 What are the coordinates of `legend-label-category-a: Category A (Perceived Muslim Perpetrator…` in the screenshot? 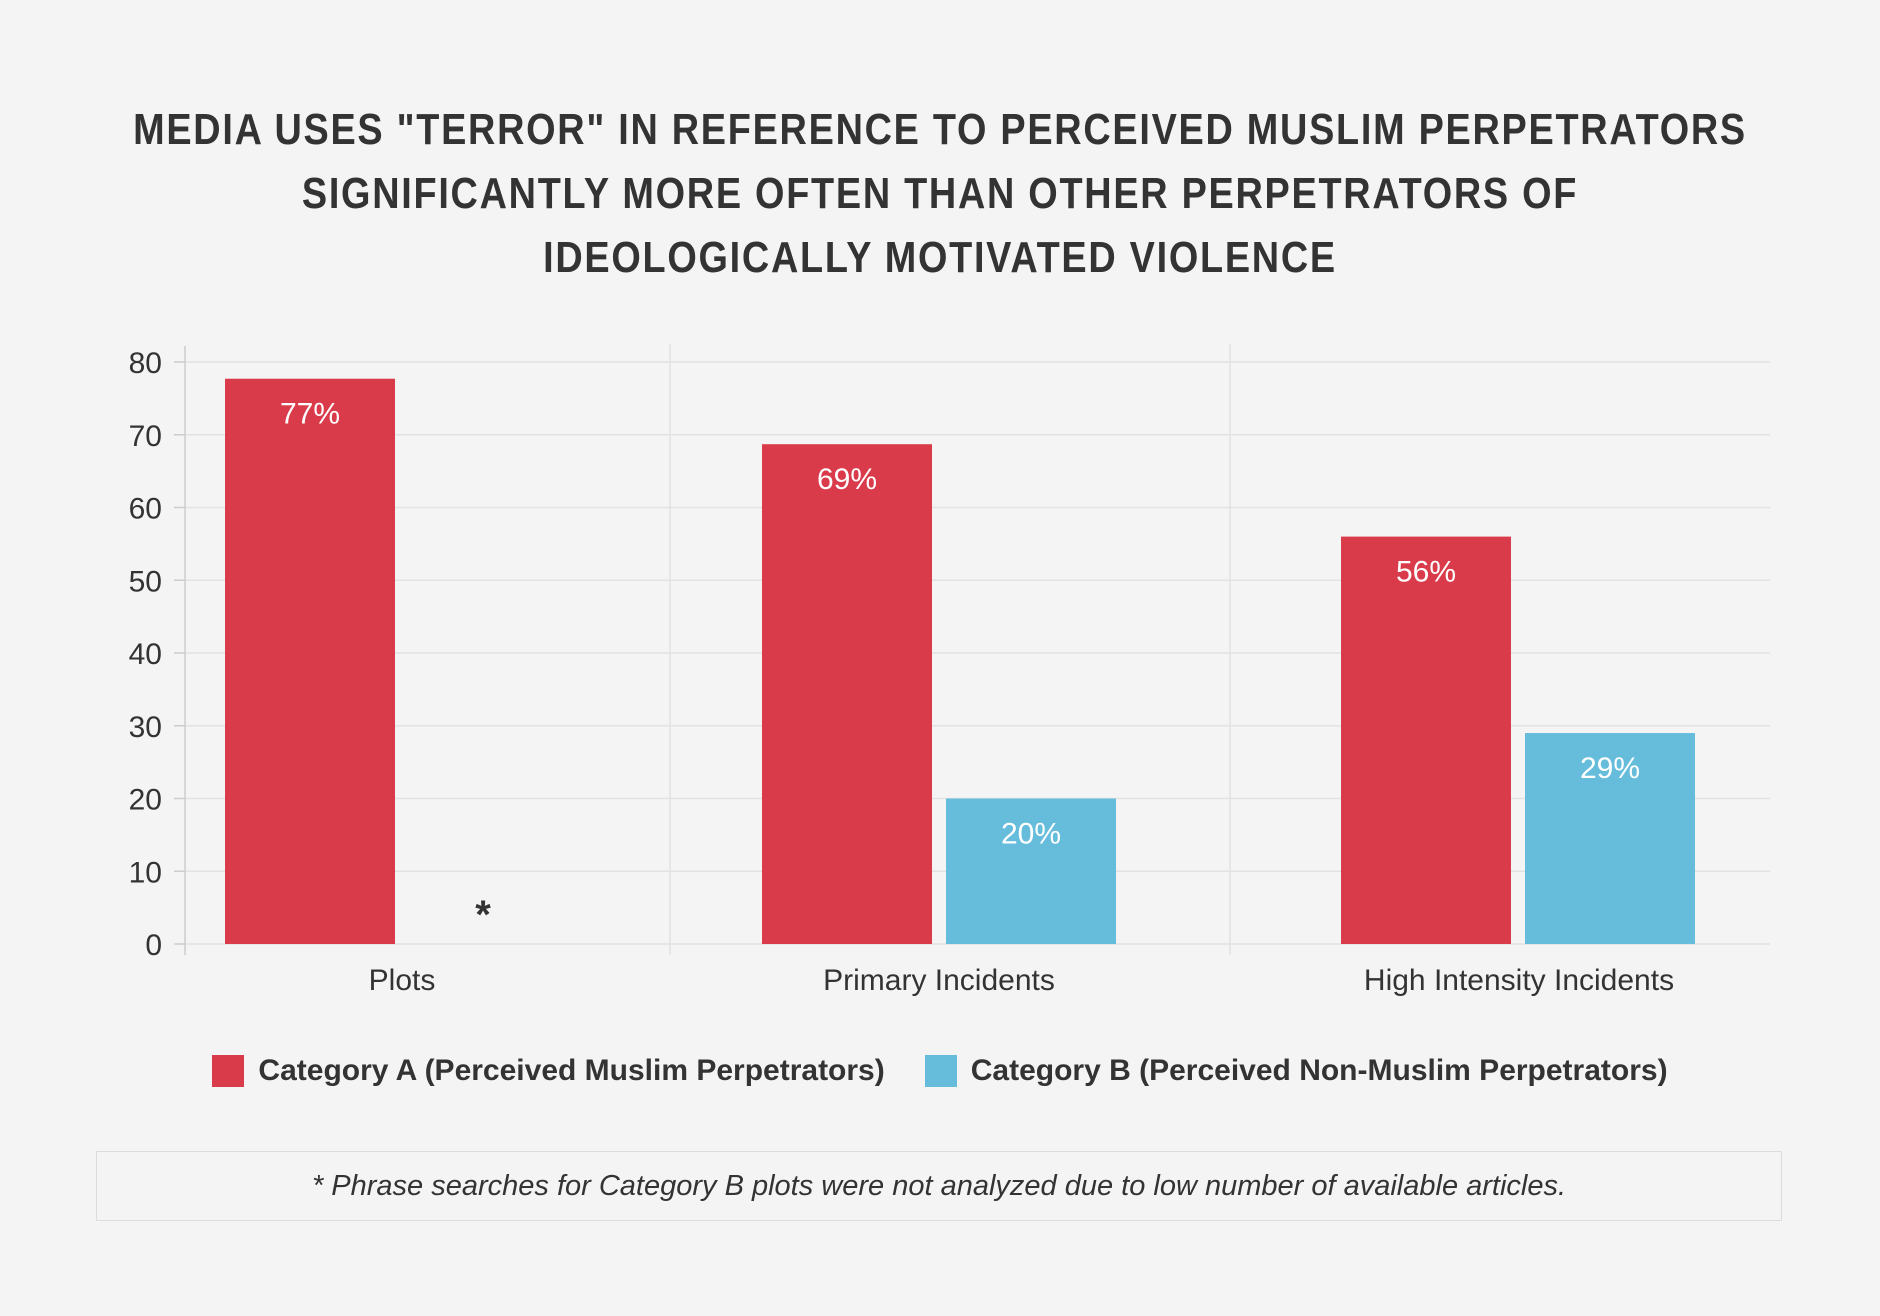 It's located at (571, 1070).